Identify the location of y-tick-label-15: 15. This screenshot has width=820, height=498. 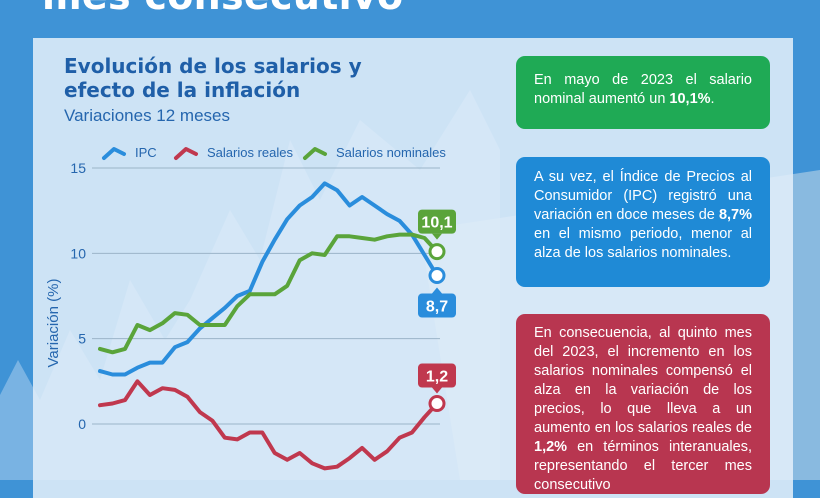
(78, 168).